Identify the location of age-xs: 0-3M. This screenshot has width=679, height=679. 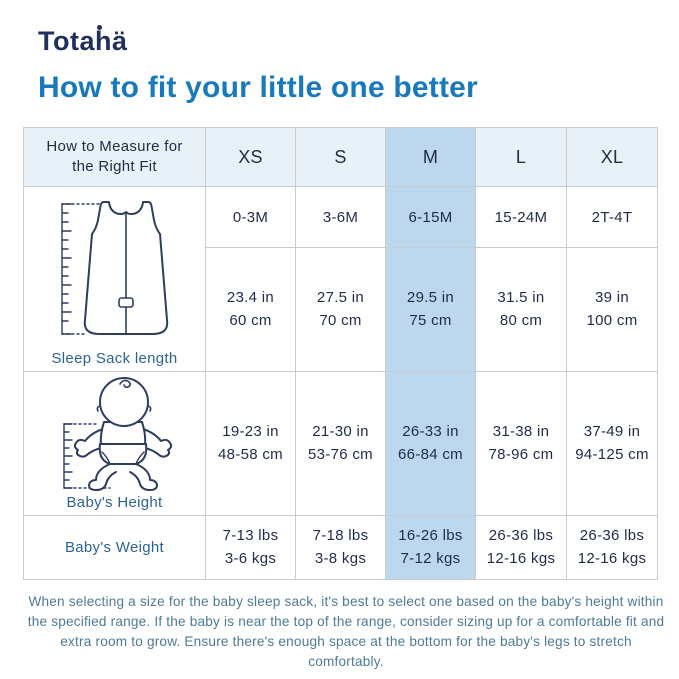
(250, 217).